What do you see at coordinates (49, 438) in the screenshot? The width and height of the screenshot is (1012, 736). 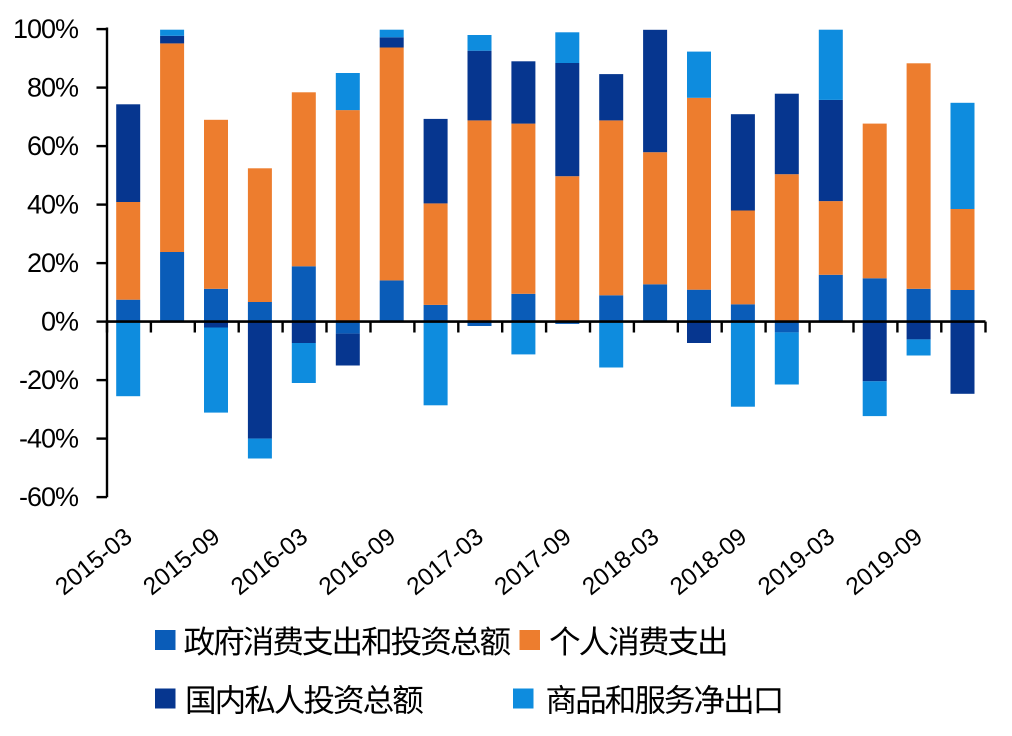 I see `svg-text: -40%` at bounding box center [49, 438].